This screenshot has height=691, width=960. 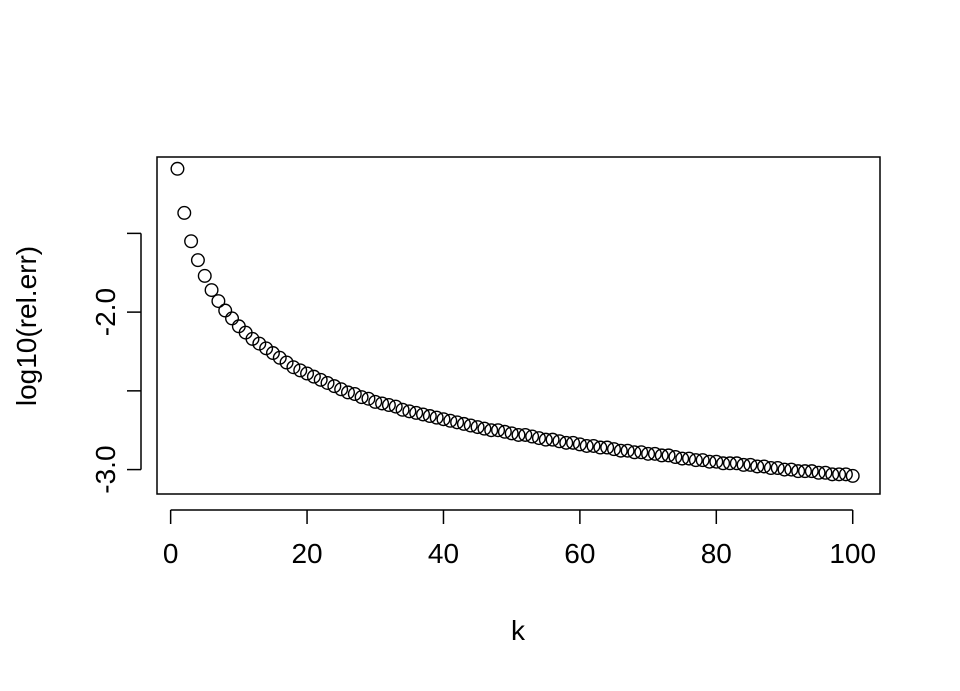 I want to click on x-tick-label: 100, so click(x=852, y=553).